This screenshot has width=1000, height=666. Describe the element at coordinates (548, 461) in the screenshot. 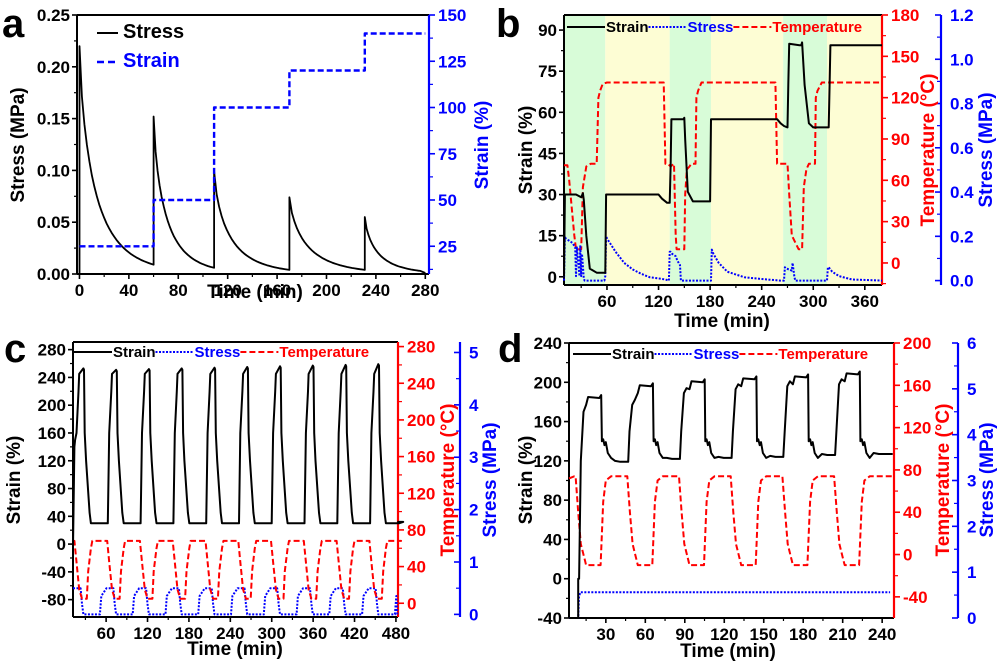

I see `panel-d-ytick-label: 120` at that location.